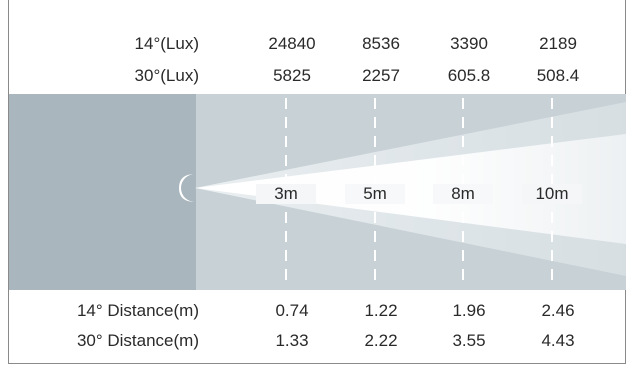 The image size is (634, 372). What do you see at coordinates (317, 44) in the screenshot?
I see `lux-row-14: 14°(Lux) 24840 8536 3390 2189` at bounding box center [317, 44].